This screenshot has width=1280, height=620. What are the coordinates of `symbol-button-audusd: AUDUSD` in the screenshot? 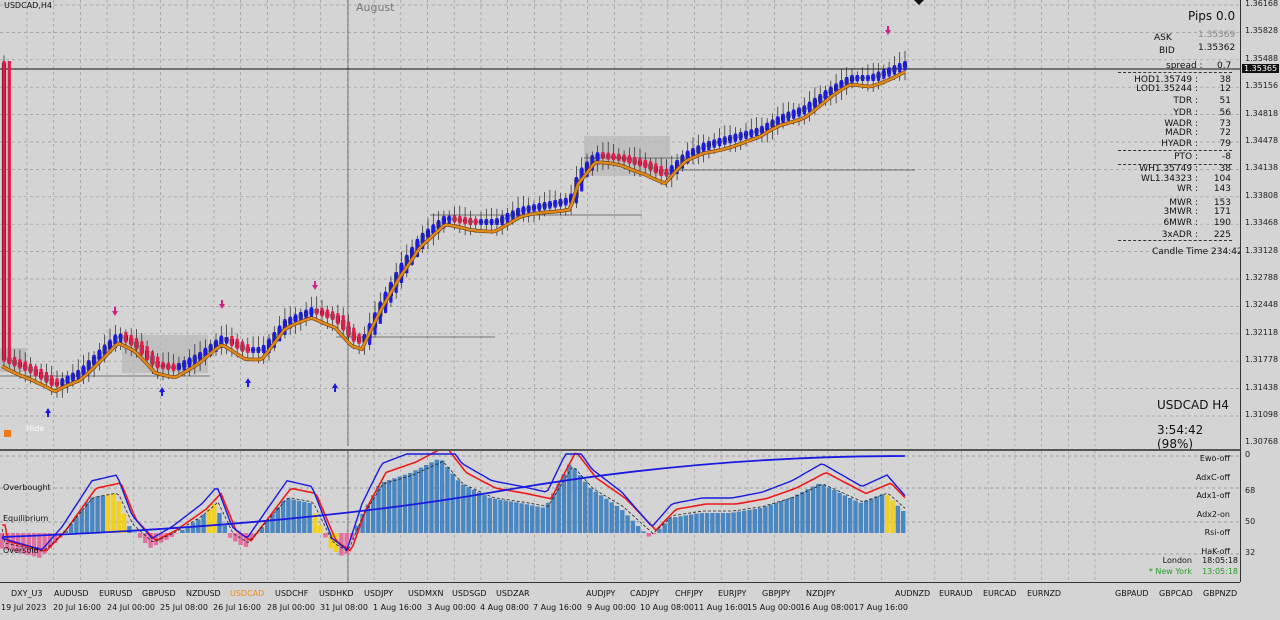 It's located at (71, 593).